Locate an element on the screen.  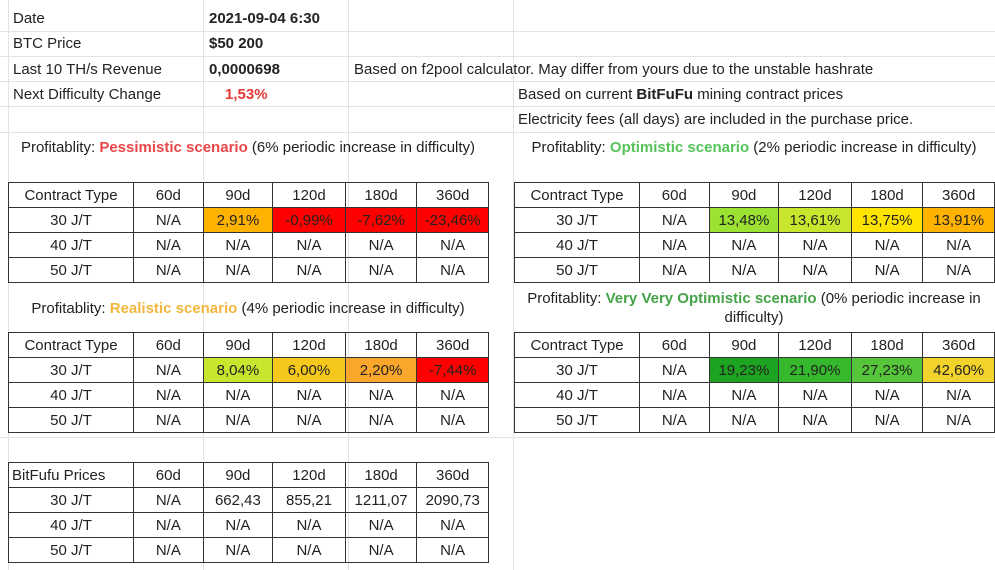
realistic-scenario-name: Realistic scenario is located at coordinates (173, 308).